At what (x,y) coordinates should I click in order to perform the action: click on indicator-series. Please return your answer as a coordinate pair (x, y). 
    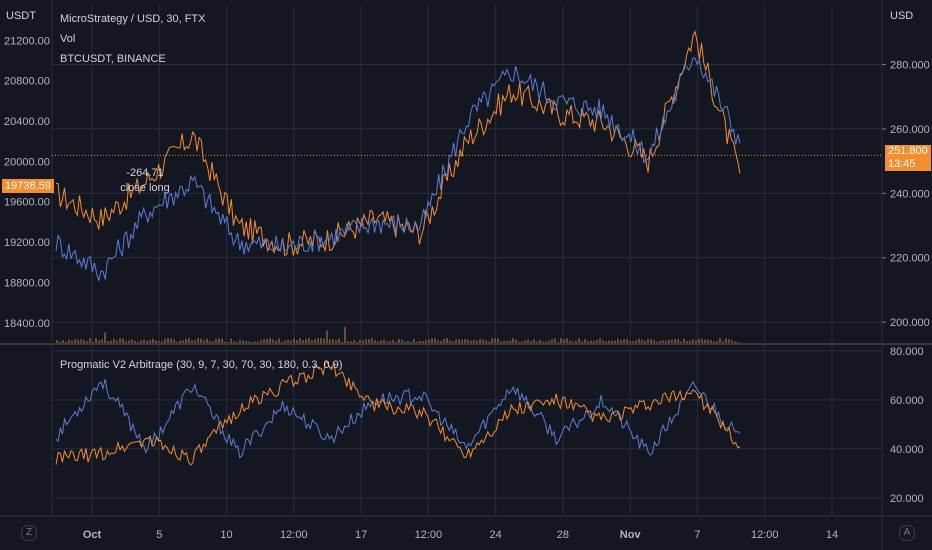
    Looking at the image, I should click on (398, 413).